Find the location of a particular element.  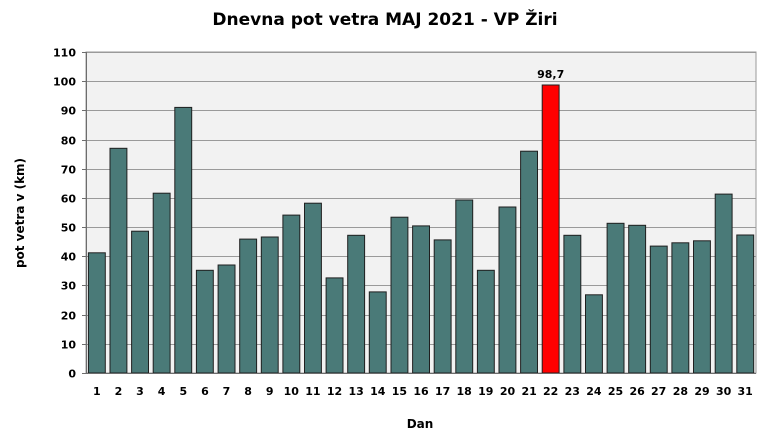

x-tick-label-24: 24 is located at coordinates (594, 391).